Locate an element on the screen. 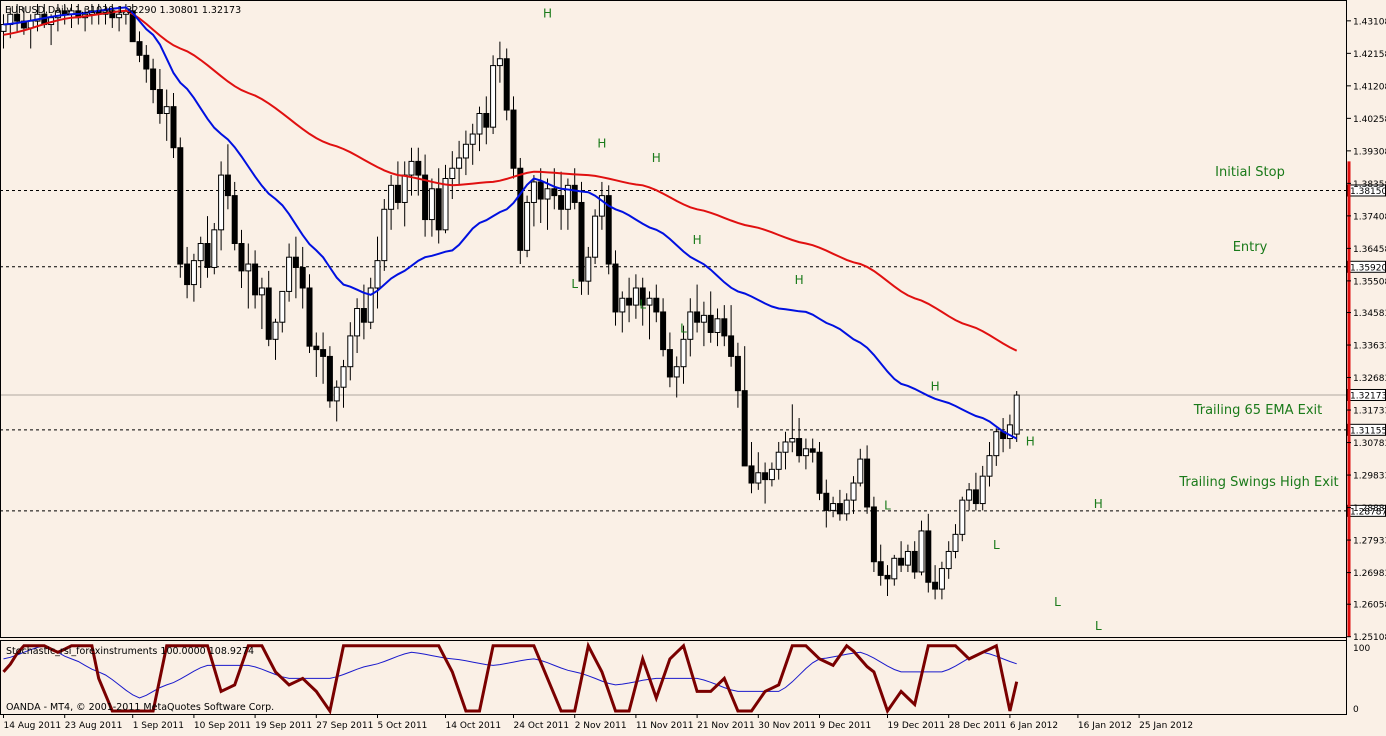  price-tick-label: 1.35508 is located at coordinates (1369, 282).